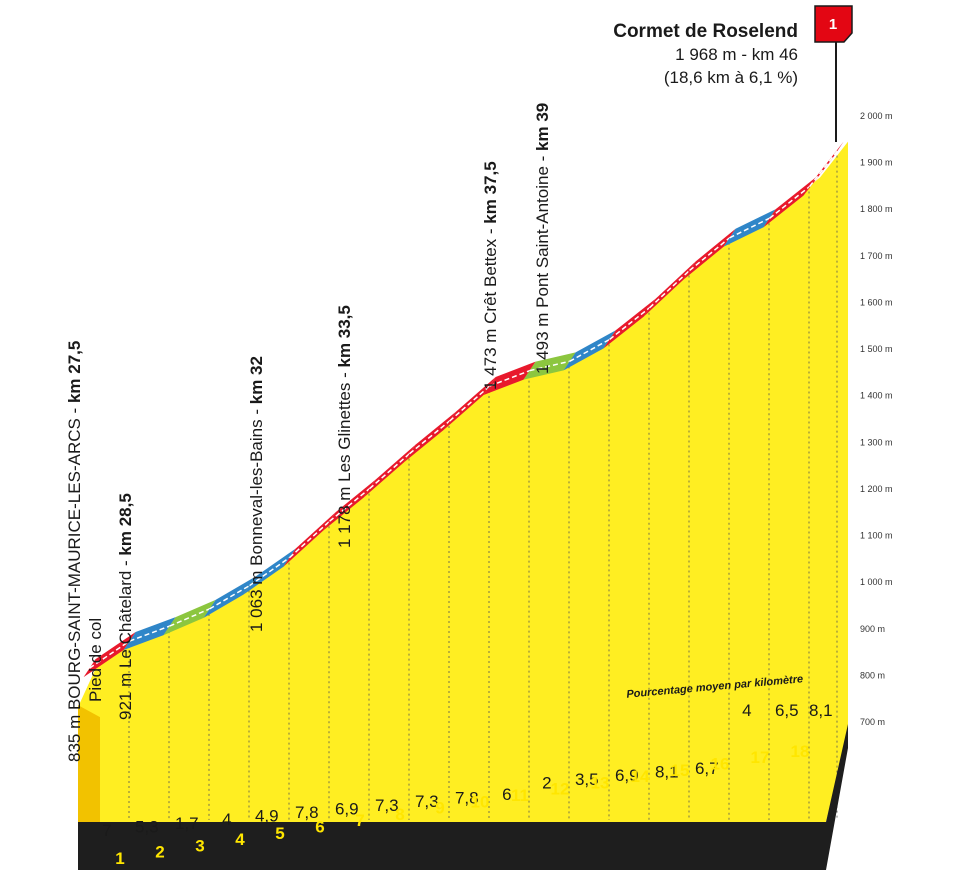  I want to click on km-label: 17, so click(760, 757).